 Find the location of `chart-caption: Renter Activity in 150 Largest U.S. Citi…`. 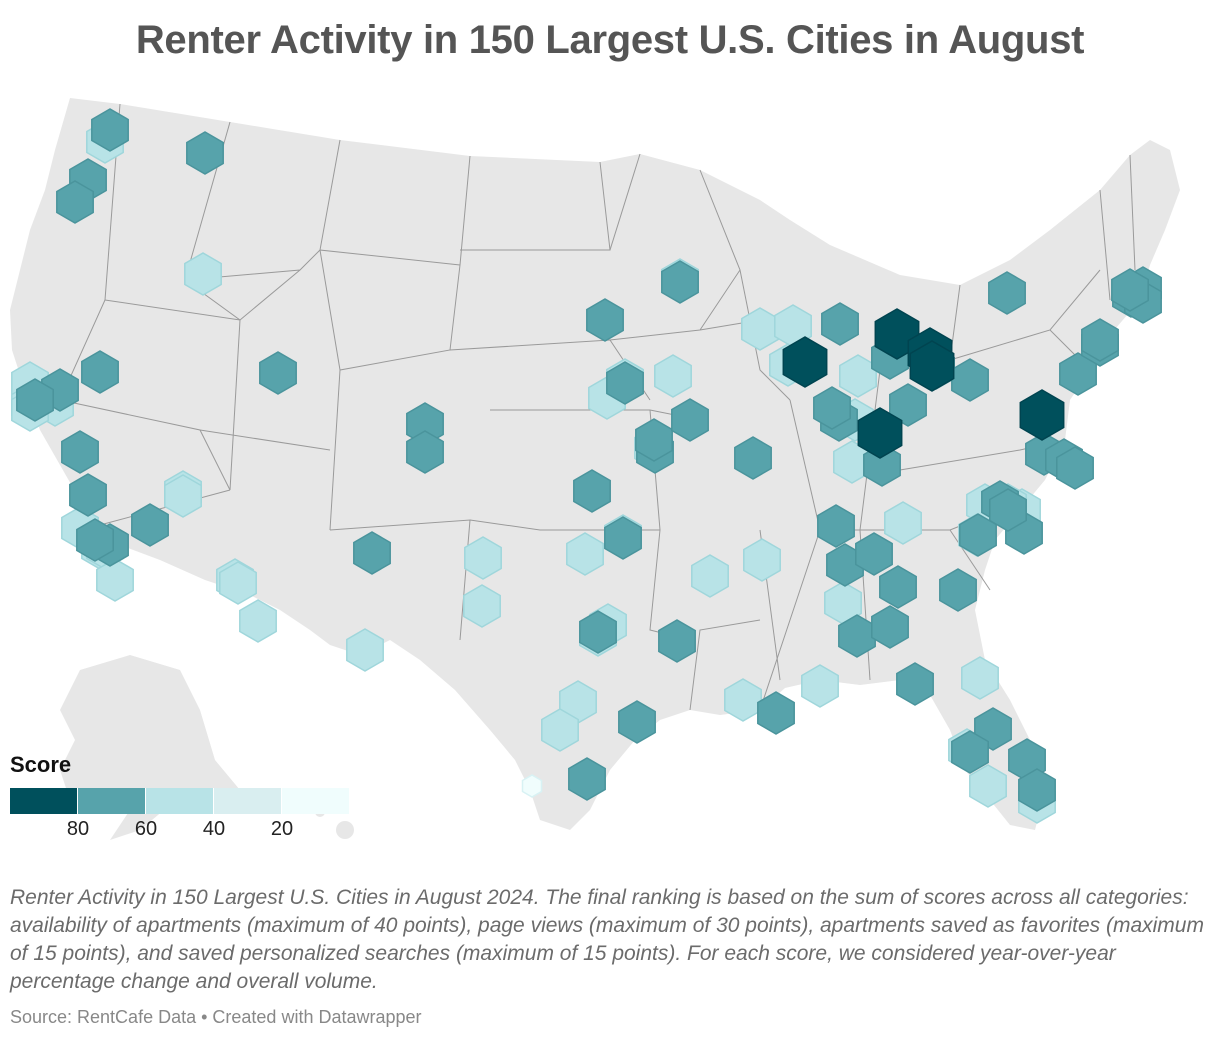

chart-caption: Renter Activity in 150 Largest U.S. Citi… is located at coordinates (607, 939).